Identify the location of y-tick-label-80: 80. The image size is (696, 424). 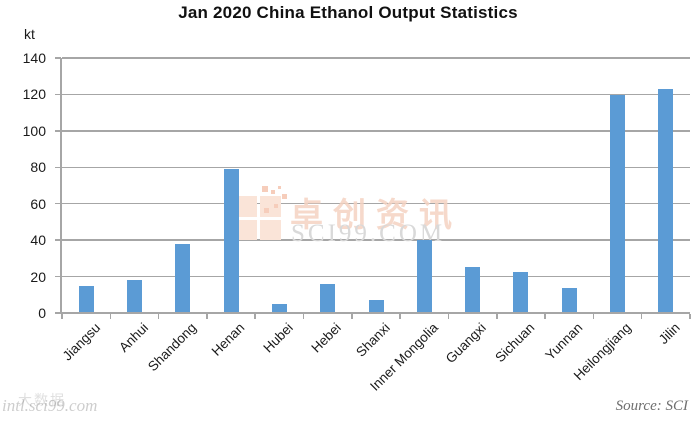
(38, 167).